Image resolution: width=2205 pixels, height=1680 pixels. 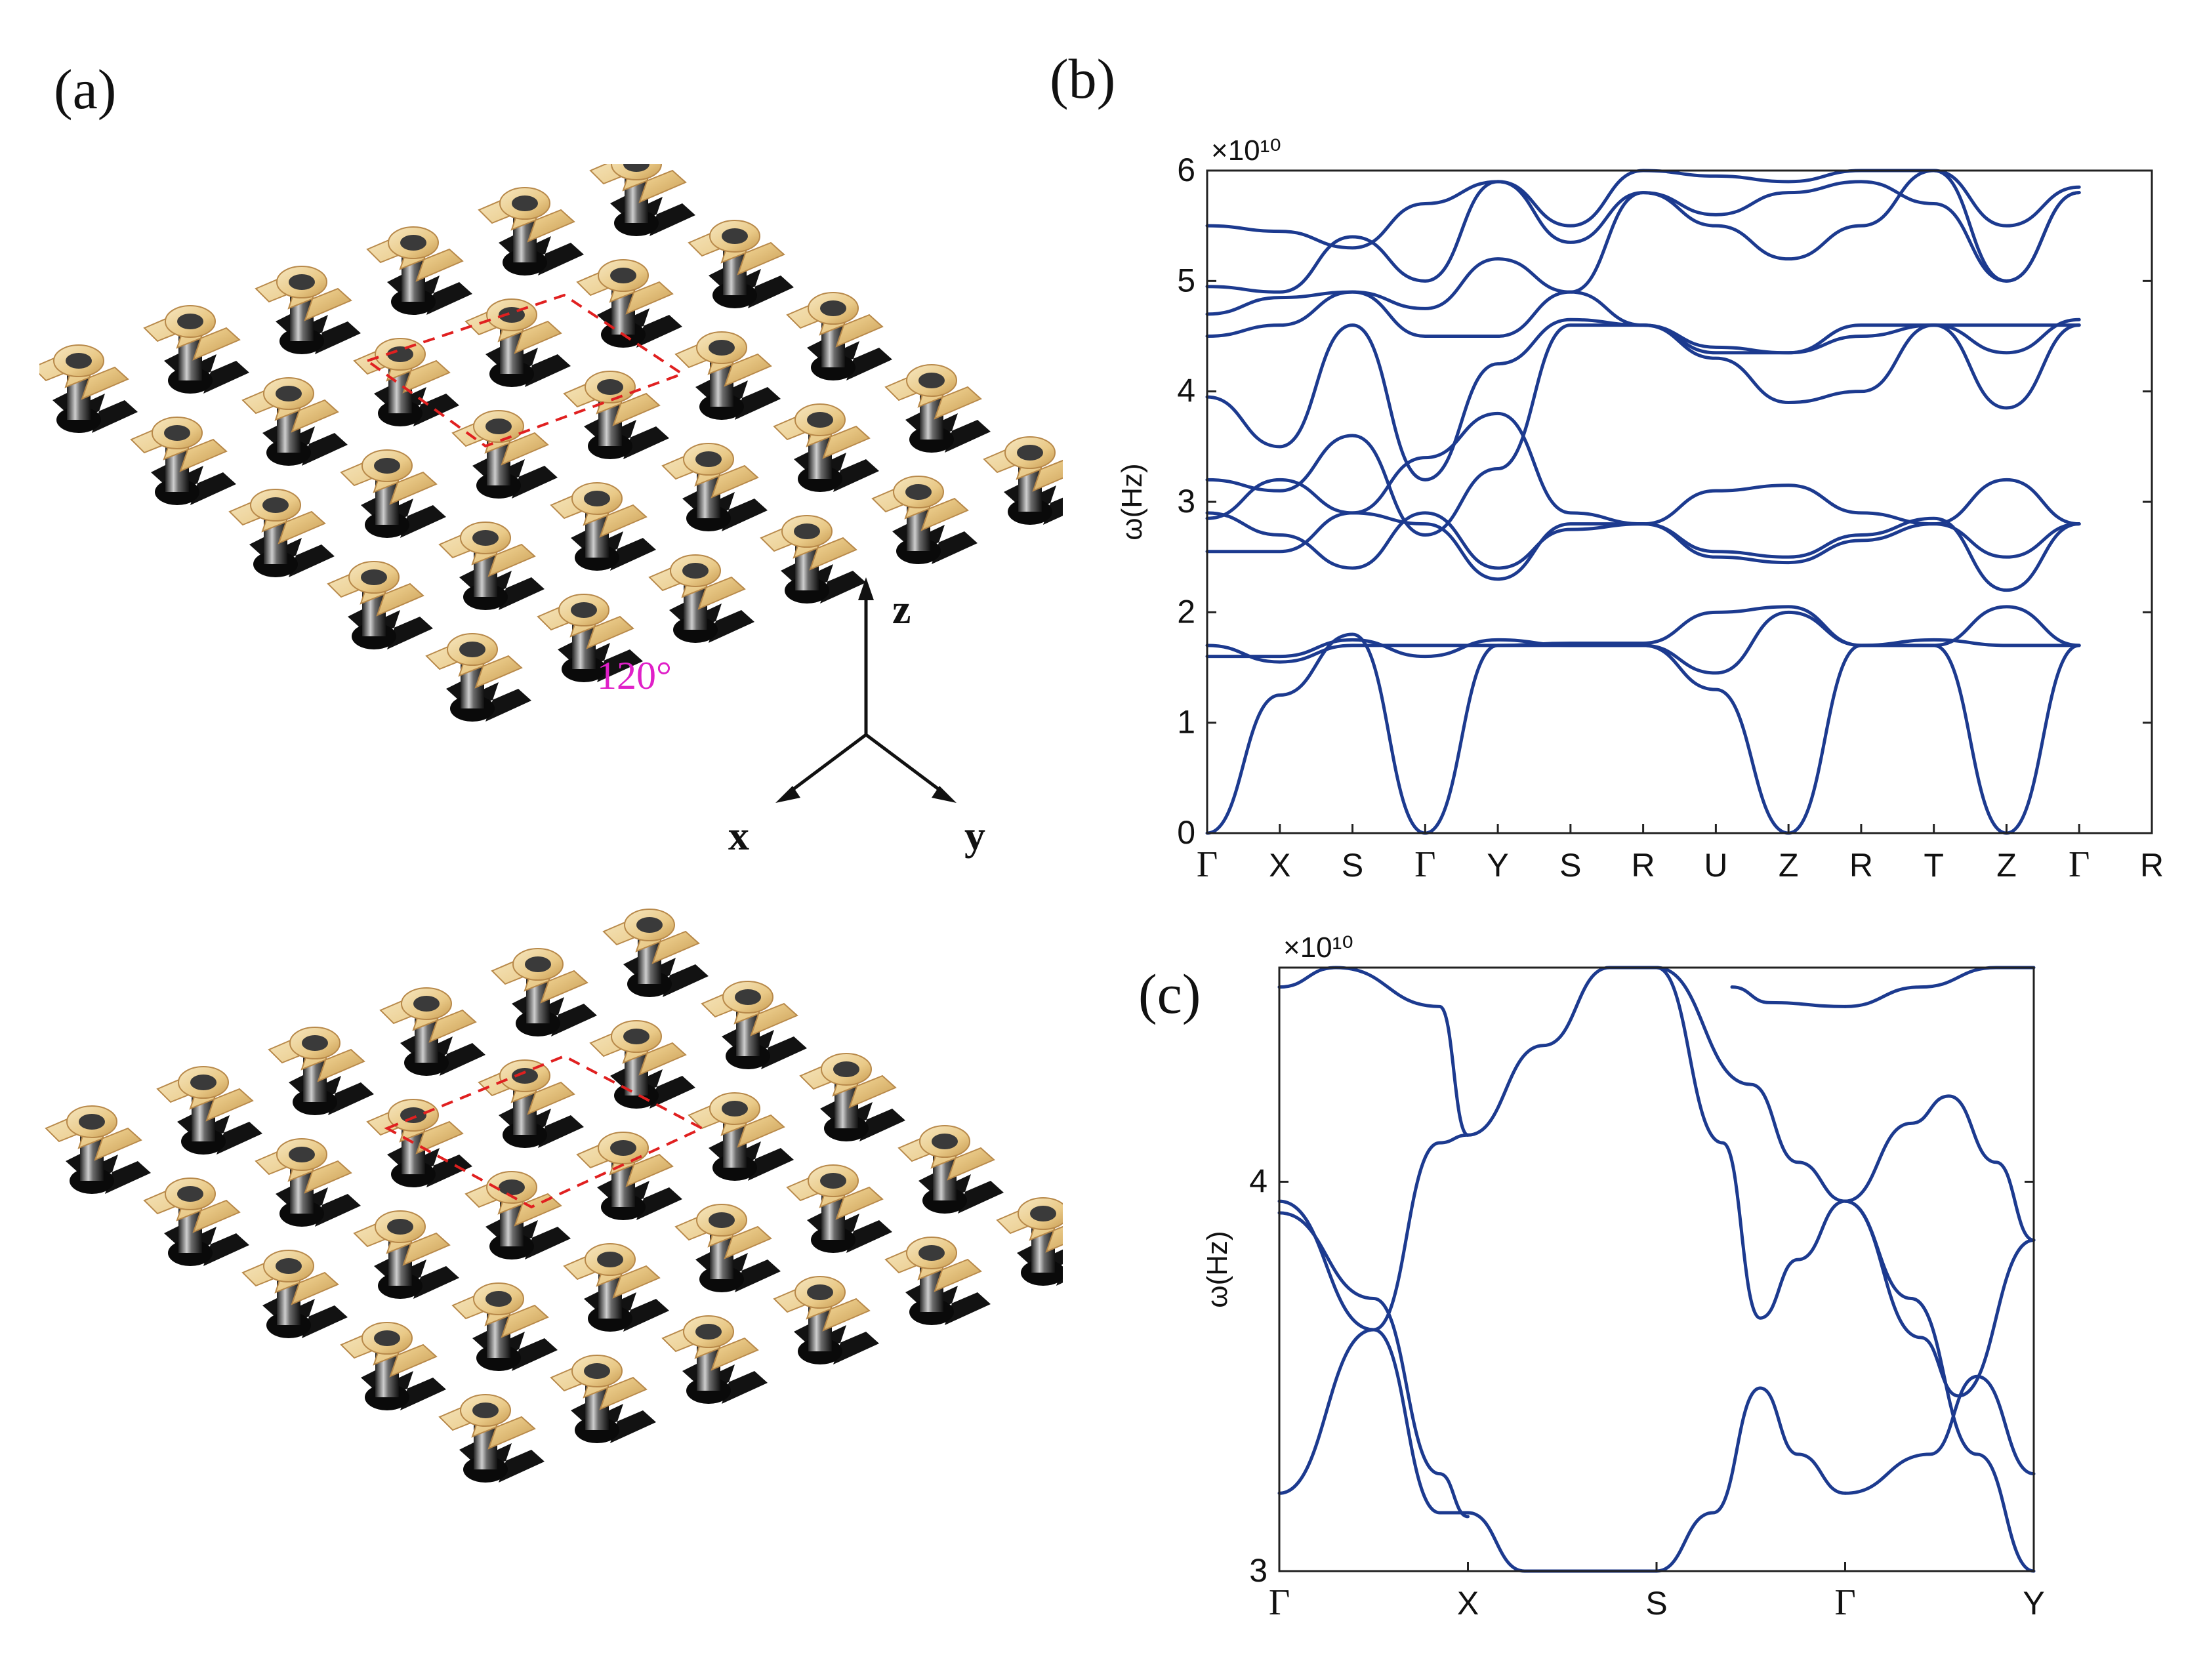 What do you see at coordinates (1715, 865) in the screenshot?
I see `x-tick-label: U` at bounding box center [1715, 865].